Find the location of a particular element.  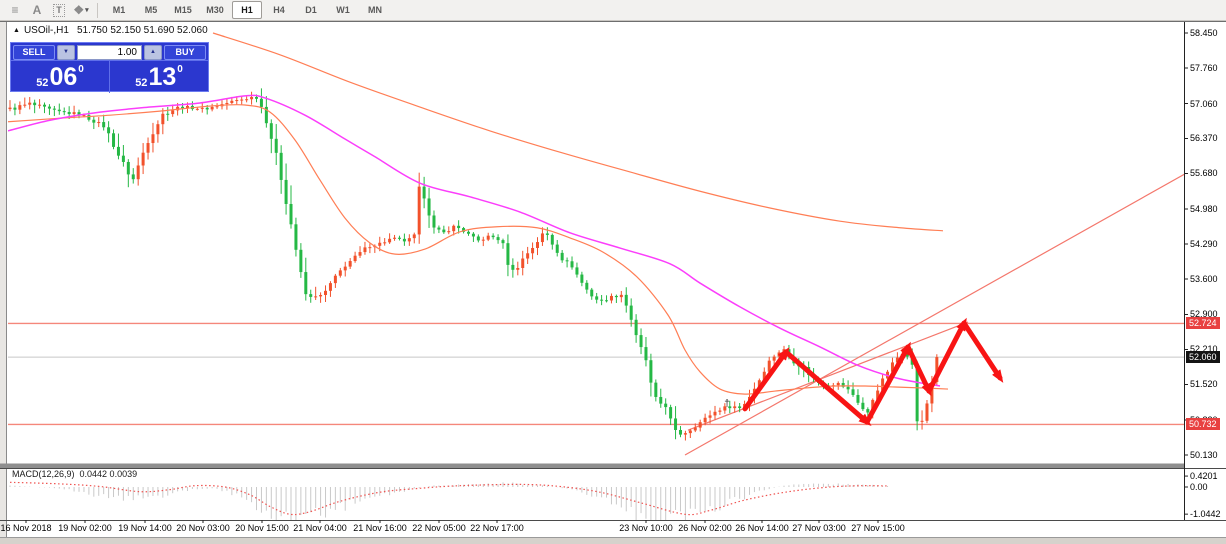

sell-price: 52 06 0 is located at coordinates (60, 77).